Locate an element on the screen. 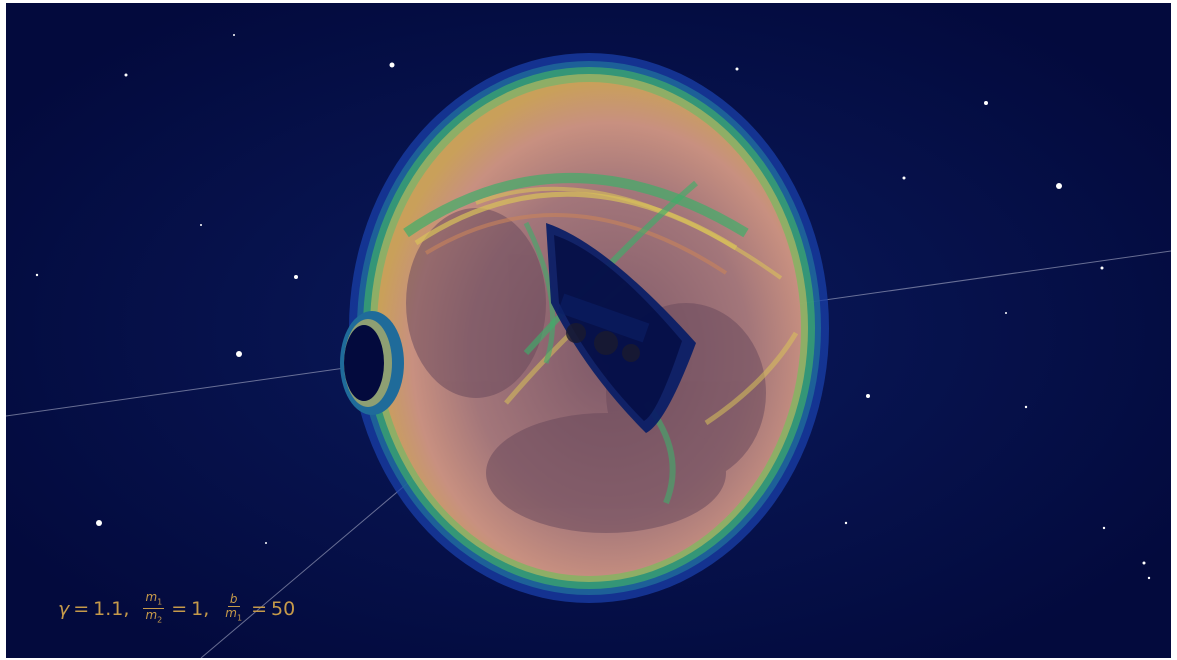  mass-ratio-value: 1 is located at coordinates (197, 608).